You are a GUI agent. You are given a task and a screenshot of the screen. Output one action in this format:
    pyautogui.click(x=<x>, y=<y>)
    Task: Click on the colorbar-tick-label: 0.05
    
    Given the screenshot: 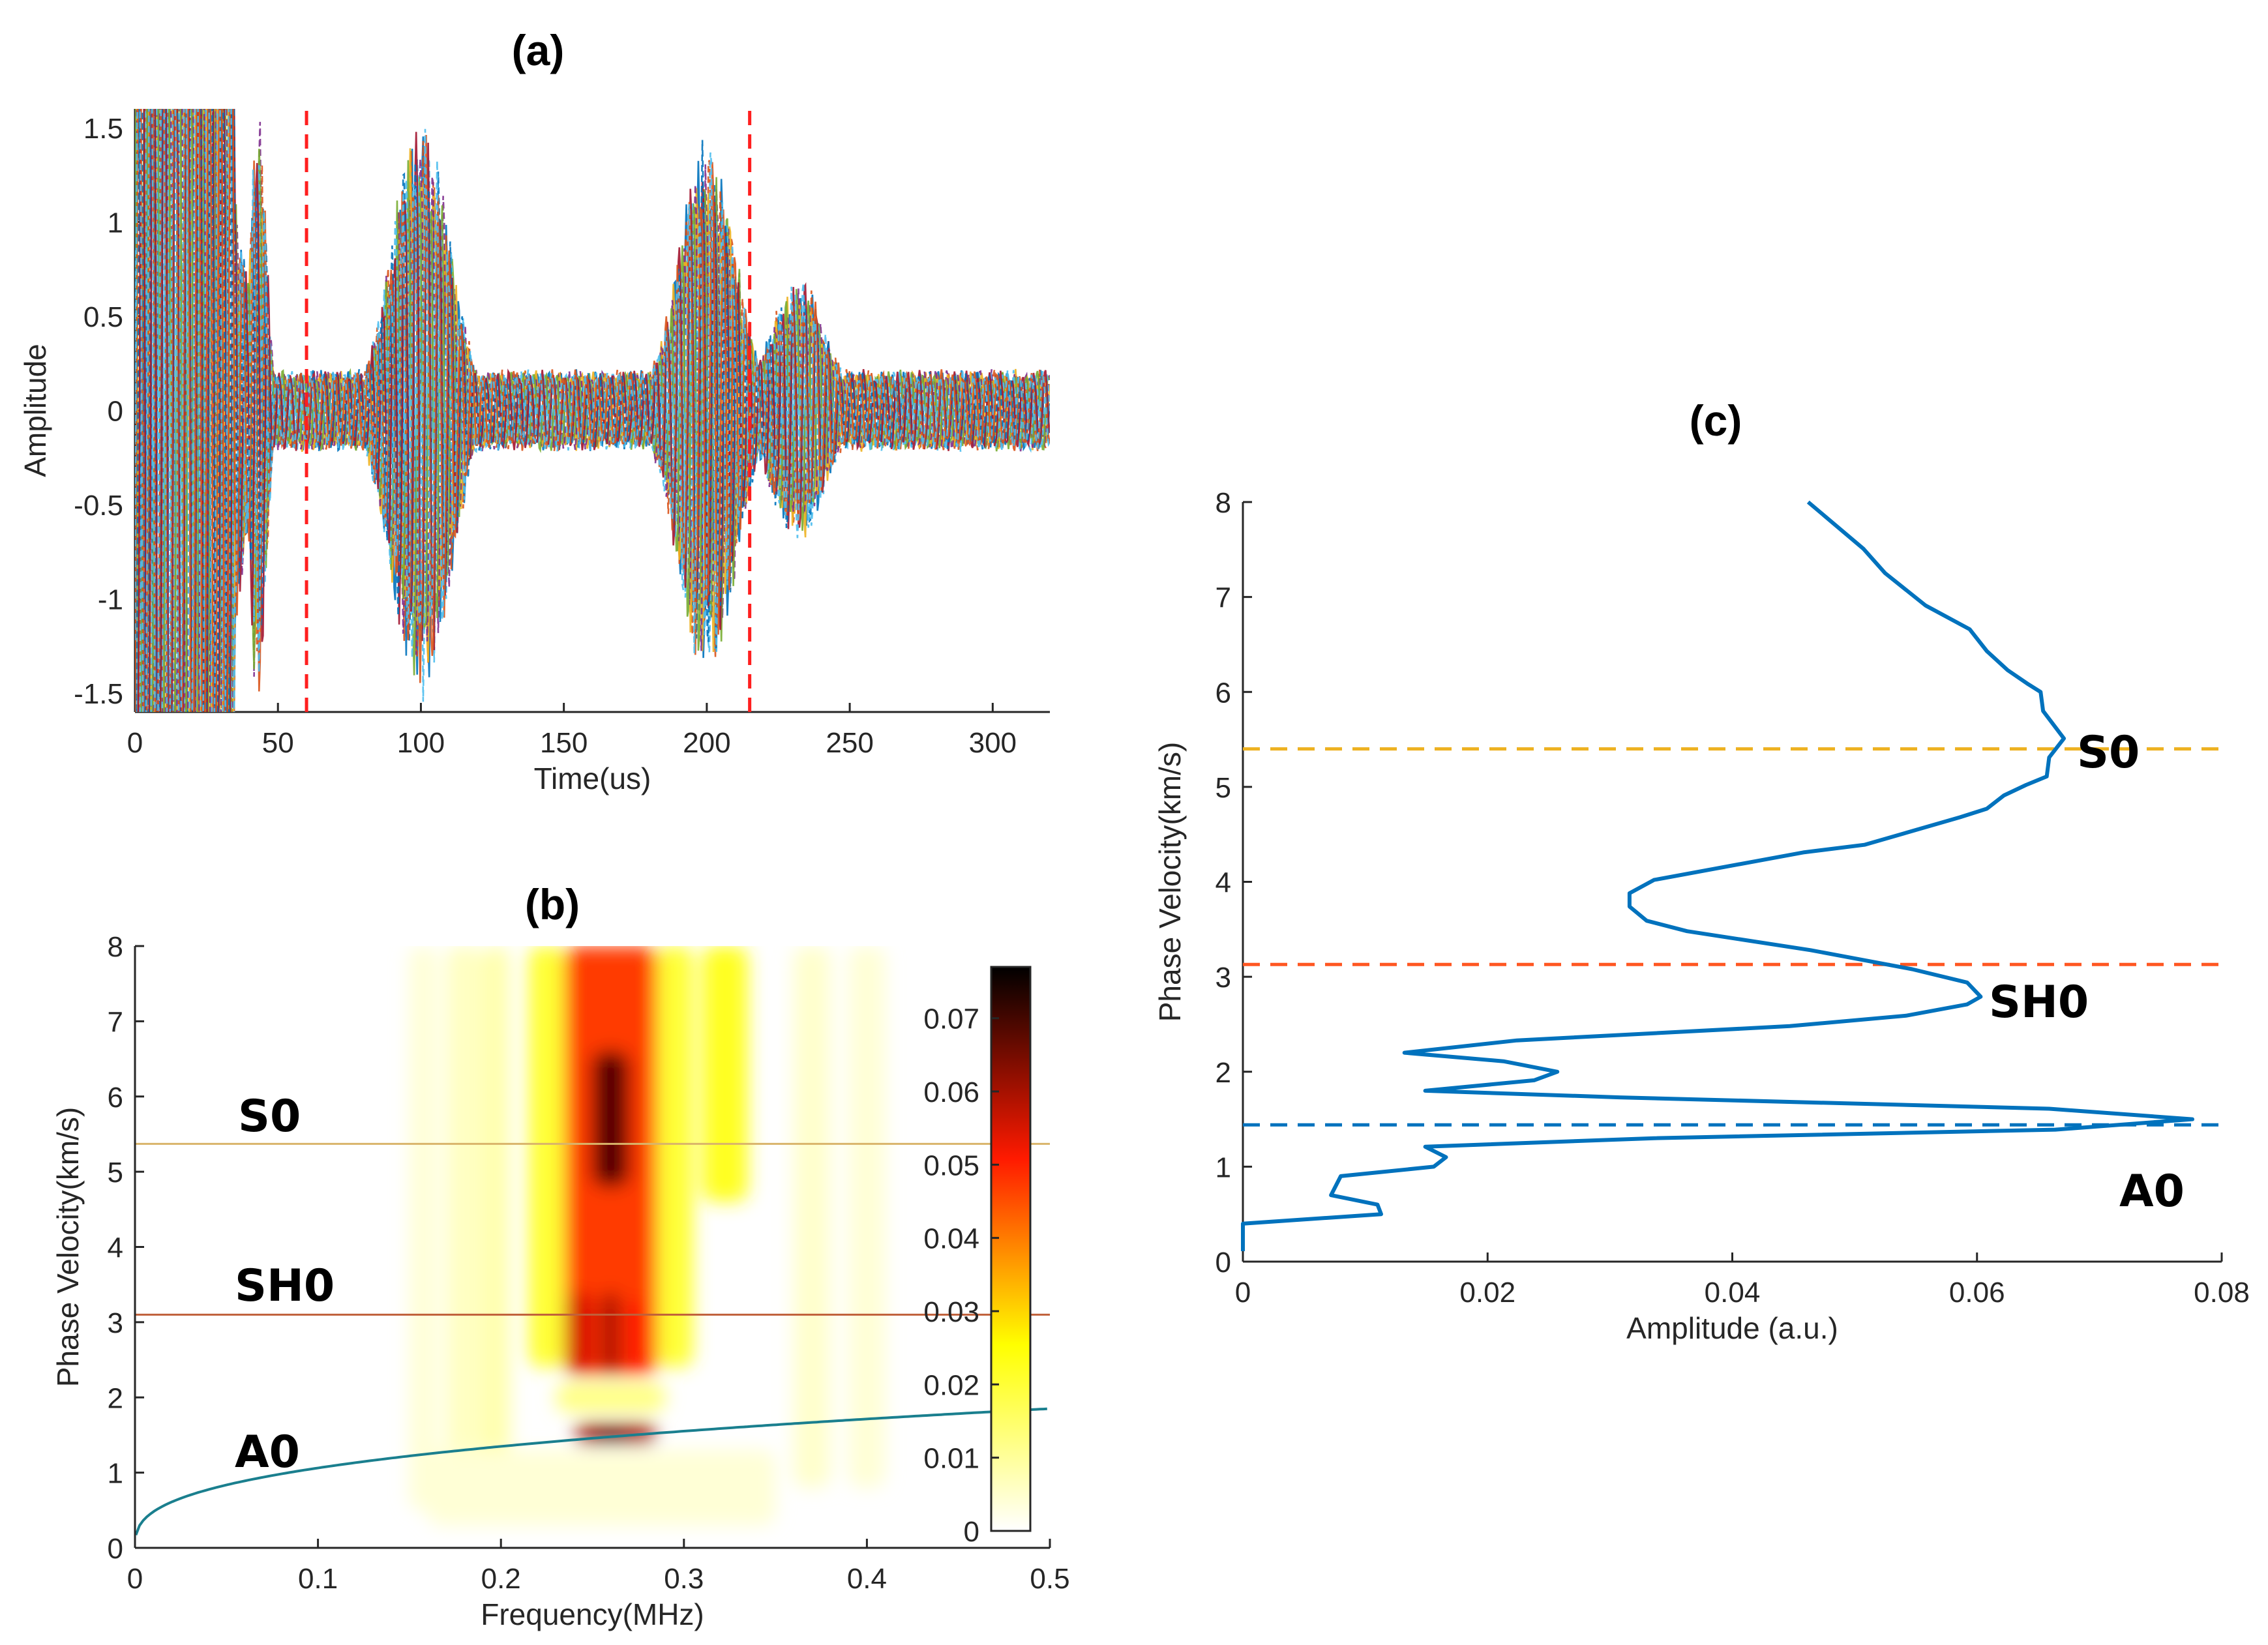 What is the action you would take?
    pyautogui.click(x=951, y=1165)
    